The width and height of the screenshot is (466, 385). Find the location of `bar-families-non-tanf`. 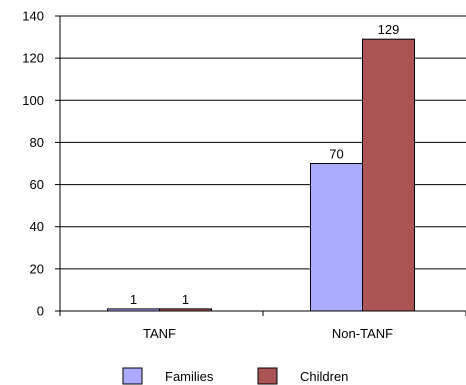

bar-families-non-tanf is located at coordinates (336, 237).